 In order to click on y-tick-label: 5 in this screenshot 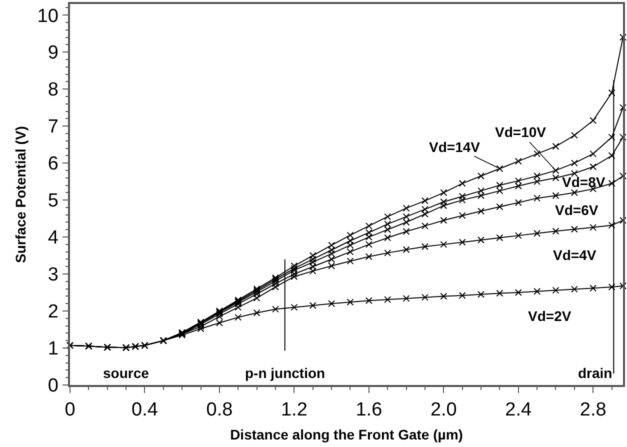, I will do `click(53, 201)`.